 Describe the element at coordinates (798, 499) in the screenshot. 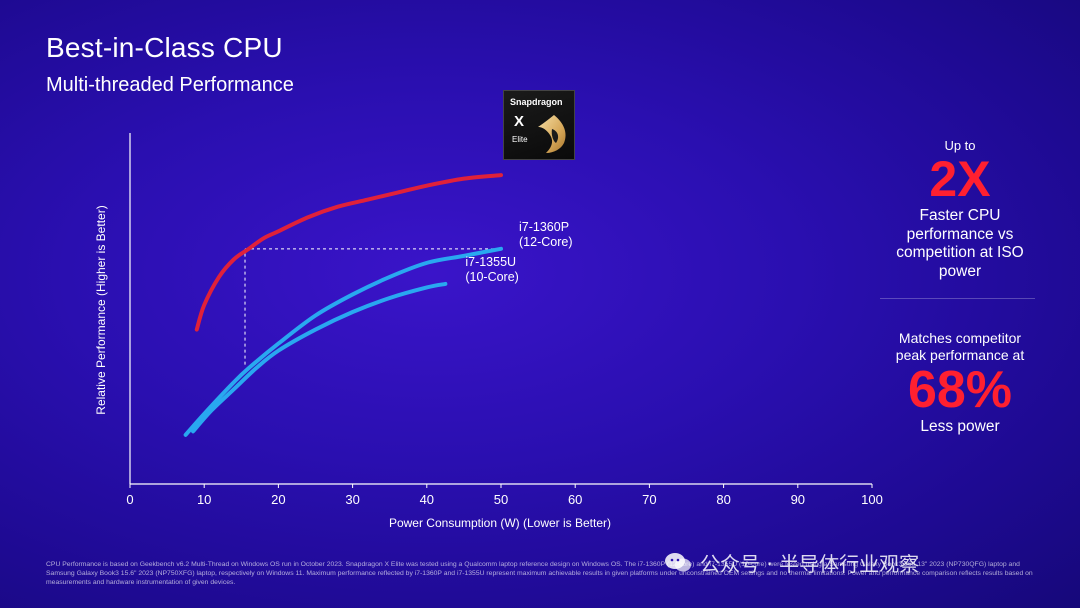

I see `x-tick-label: 90` at that location.